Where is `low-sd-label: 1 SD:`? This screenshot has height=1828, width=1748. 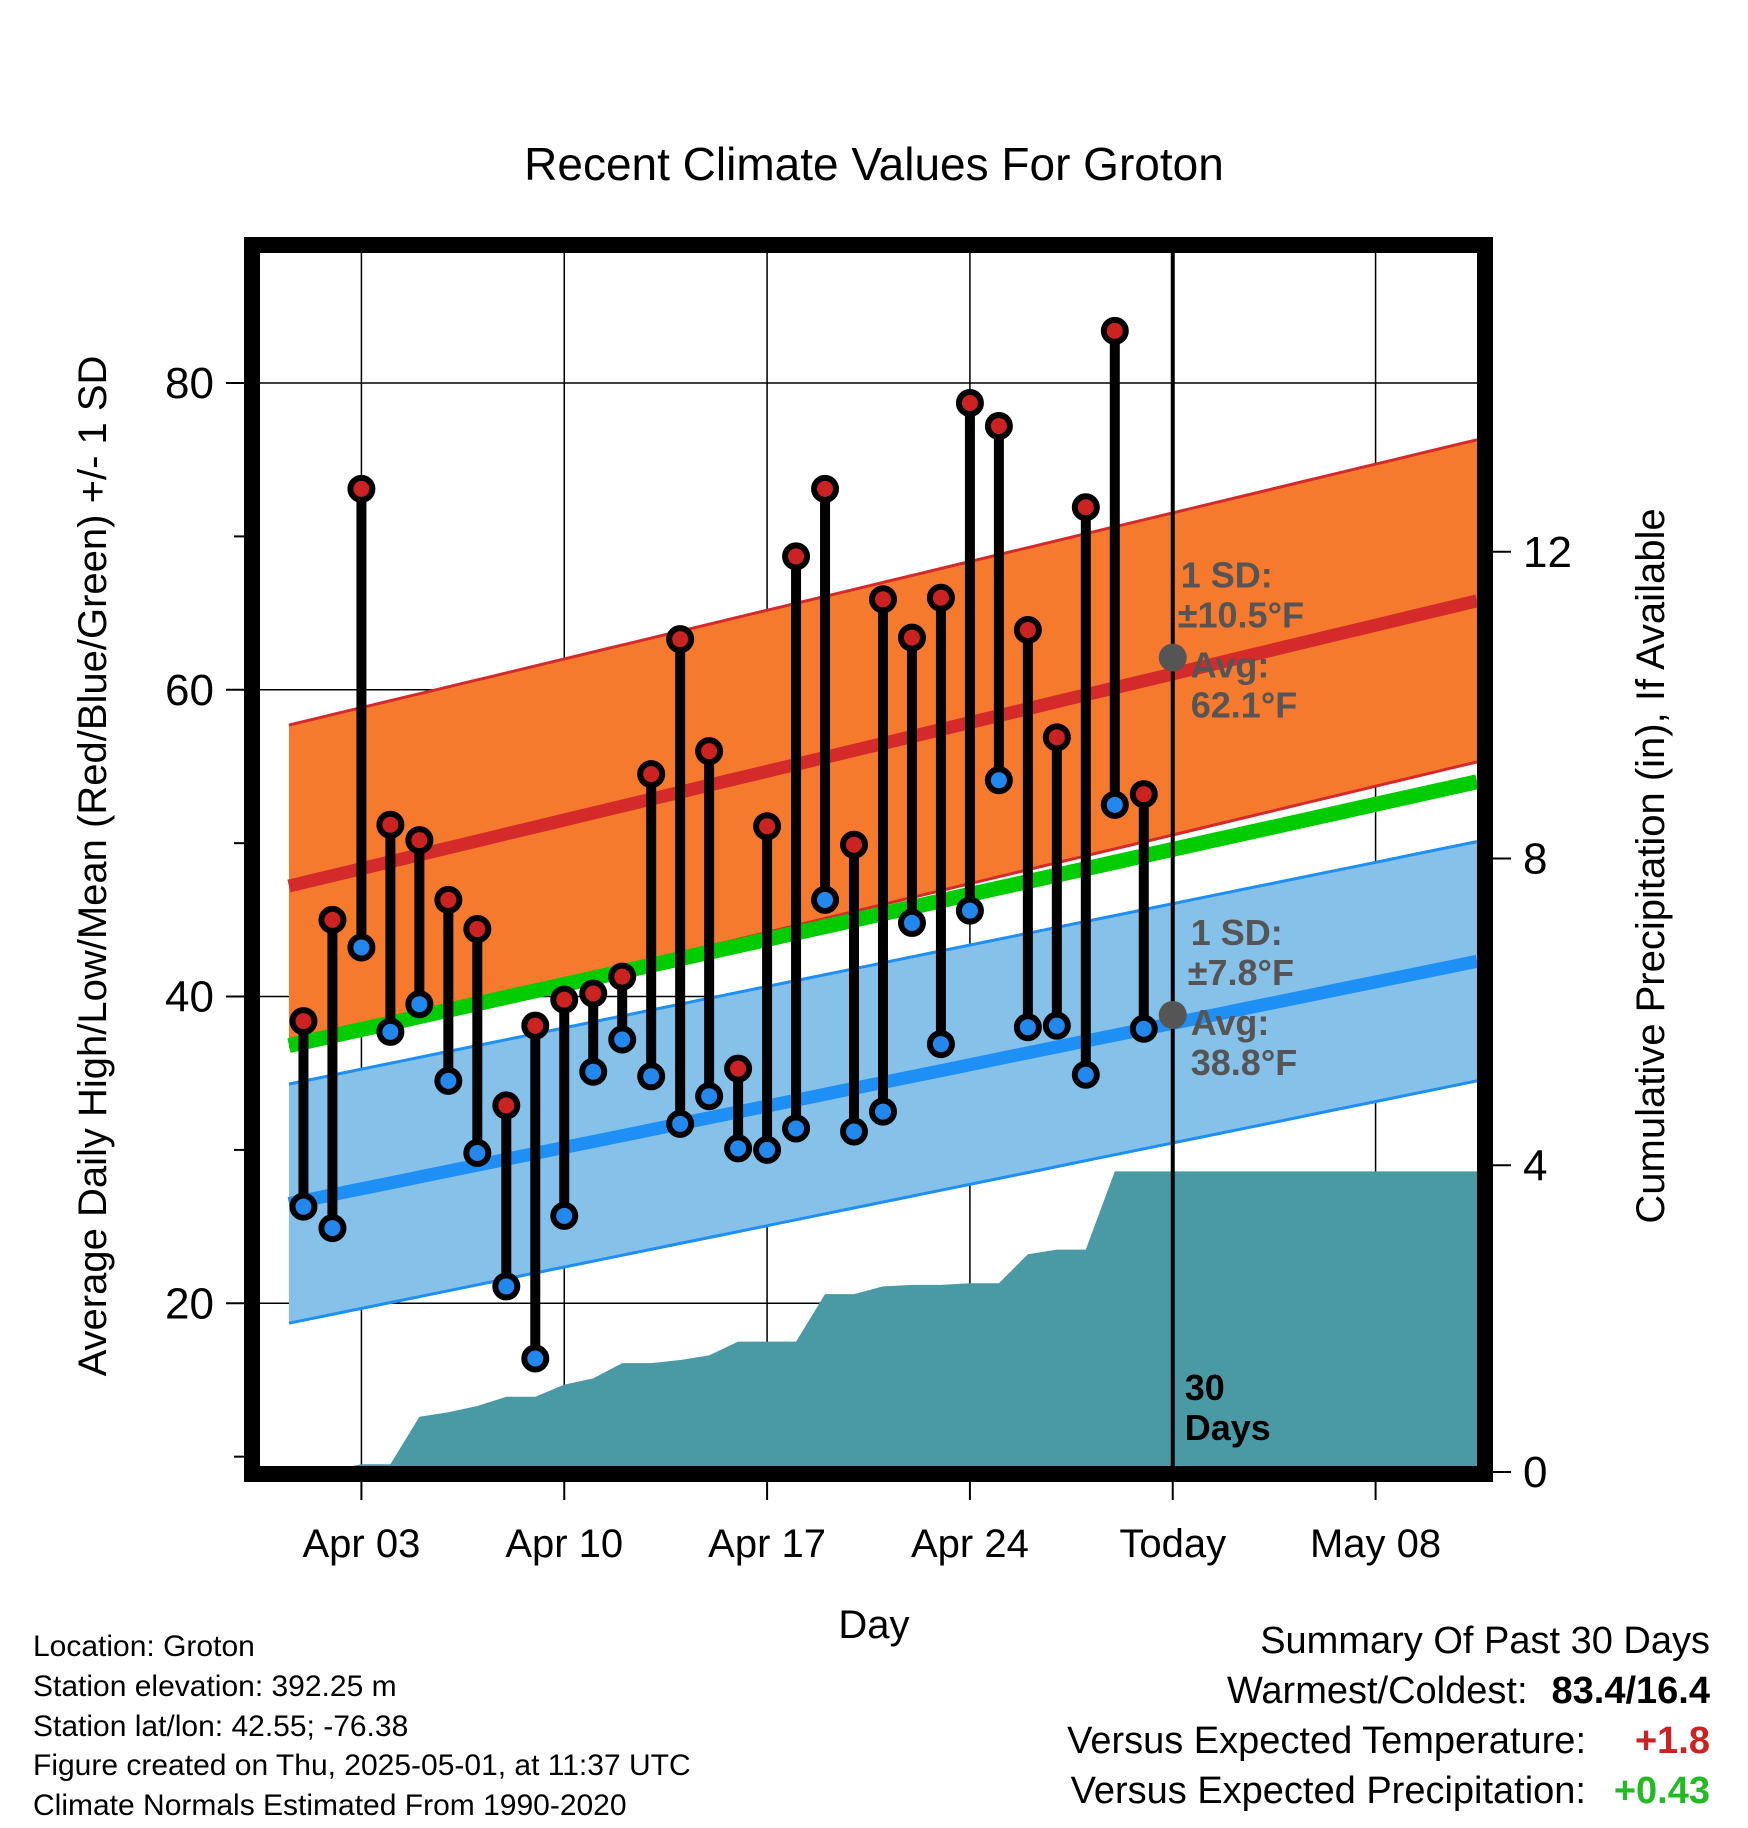 low-sd-label: 1 SD: is located at coordinates (1237, 932).